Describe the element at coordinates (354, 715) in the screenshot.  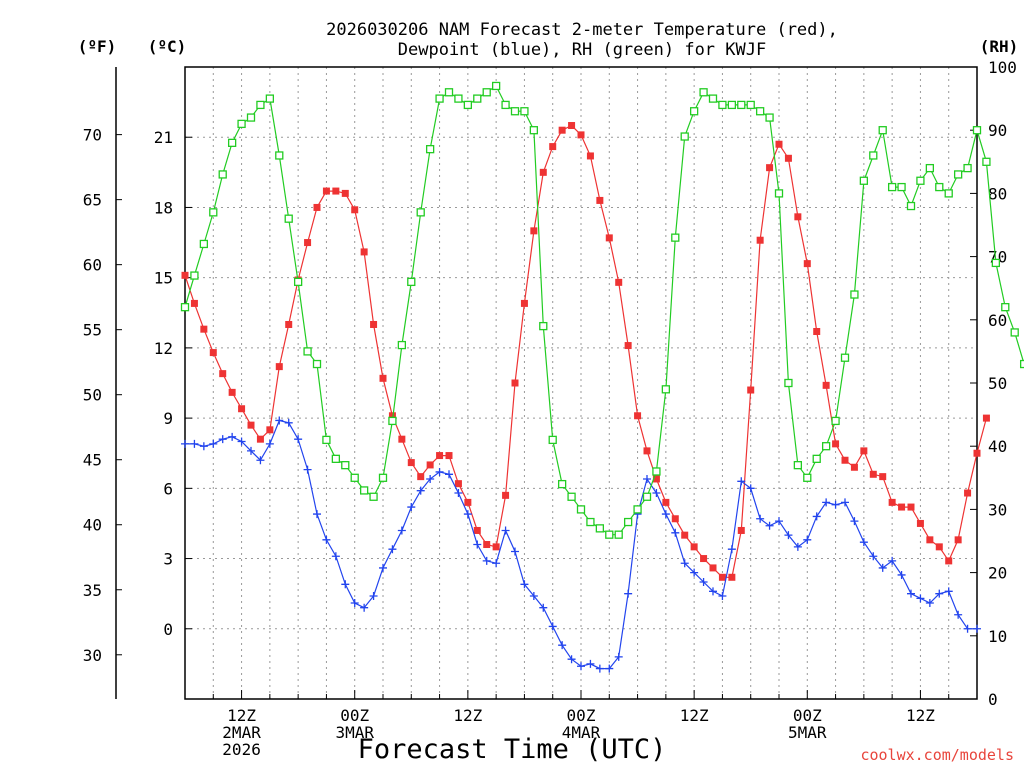
I see `x-tick-label: 00Z` at that location.